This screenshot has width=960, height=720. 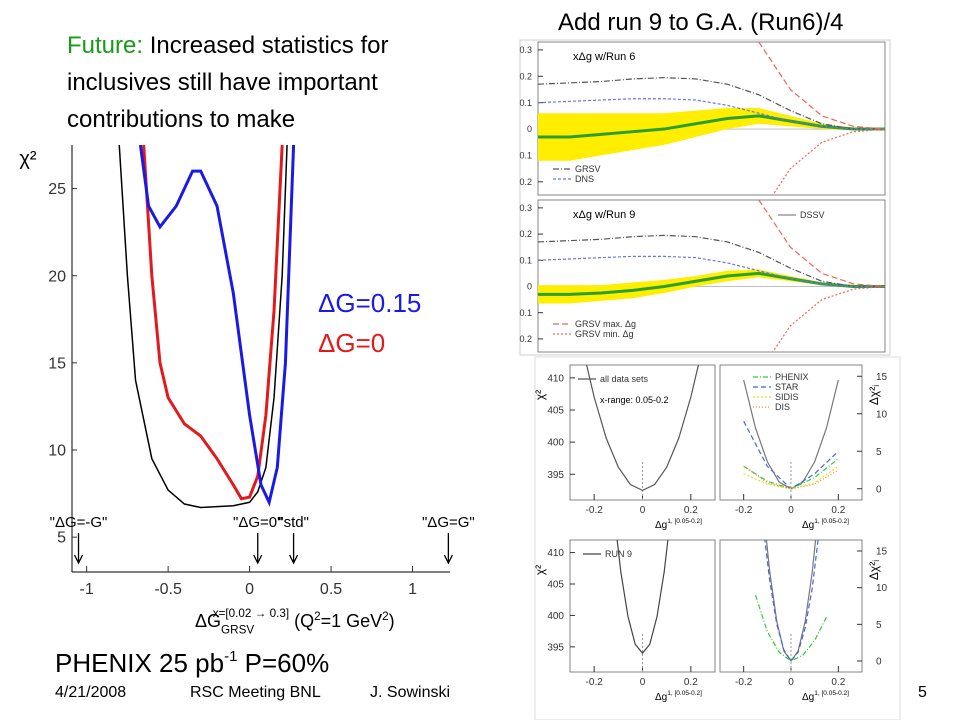 I want to click on x-label-part: GRSV, so click(x=237, y=629).